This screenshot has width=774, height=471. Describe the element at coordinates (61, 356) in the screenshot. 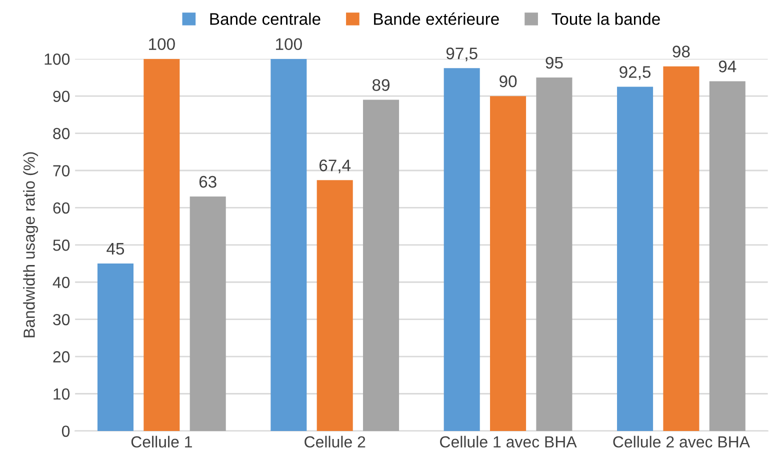

I see `y-tick-label: 20` at that location.